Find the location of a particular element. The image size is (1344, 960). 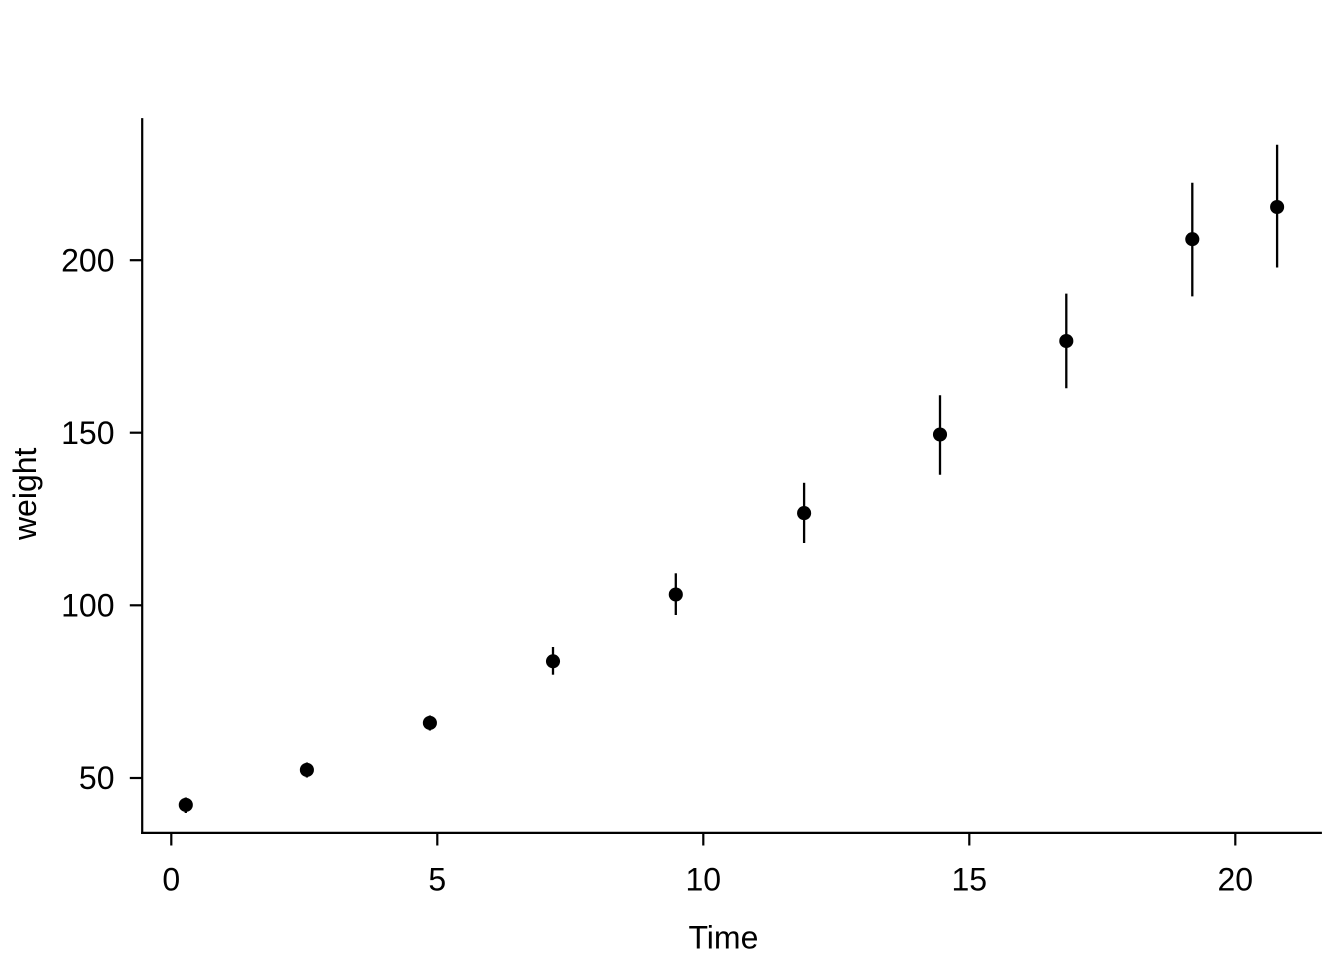

svg-text: 0 is located at coordinates (171, 880).